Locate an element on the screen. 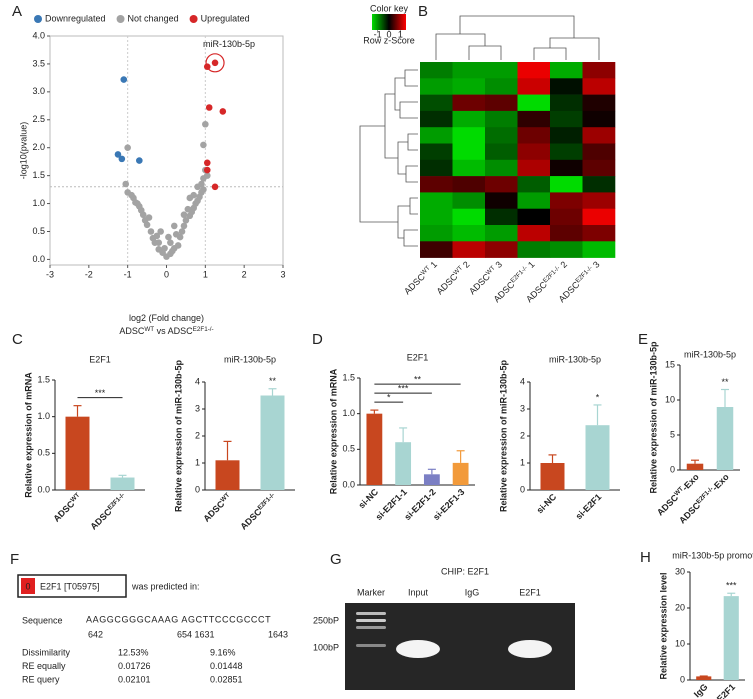 The height and width of the screenshot is (699, 753). x-tick-label: 0 is located at coordinates (166, 274).